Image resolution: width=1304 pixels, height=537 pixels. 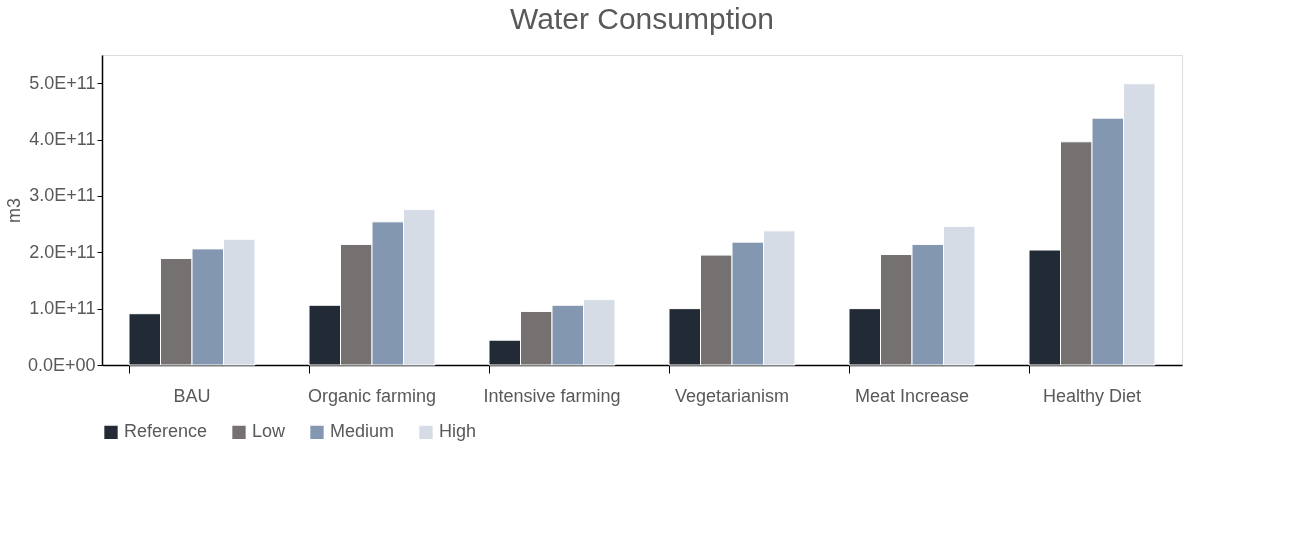 I want to click on y-tick-label: 4.0E+11, so click(x=62, y=139).